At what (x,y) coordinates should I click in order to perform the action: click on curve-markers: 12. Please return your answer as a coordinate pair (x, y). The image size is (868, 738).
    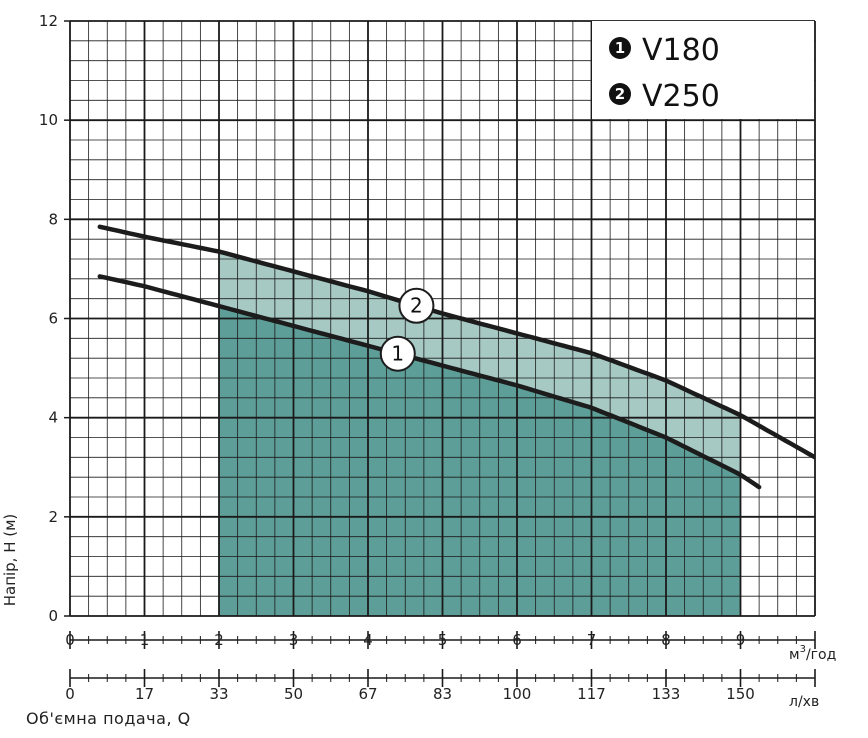
    Looking at the image, I should click on (407, 329).